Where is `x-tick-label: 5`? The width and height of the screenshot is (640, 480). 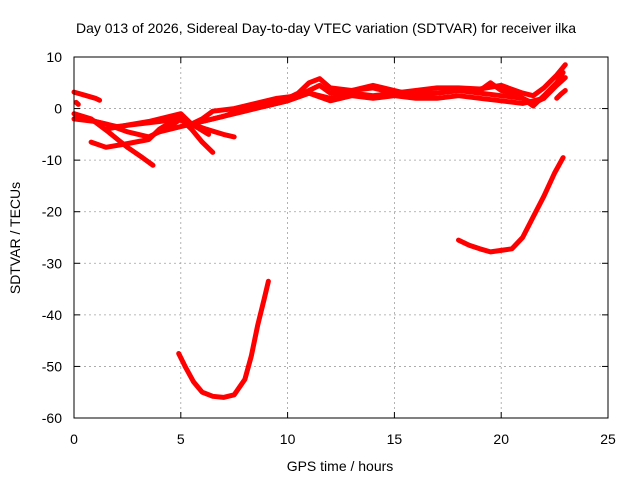 x-tick-label: 5 is located at coordinates (181, 439).